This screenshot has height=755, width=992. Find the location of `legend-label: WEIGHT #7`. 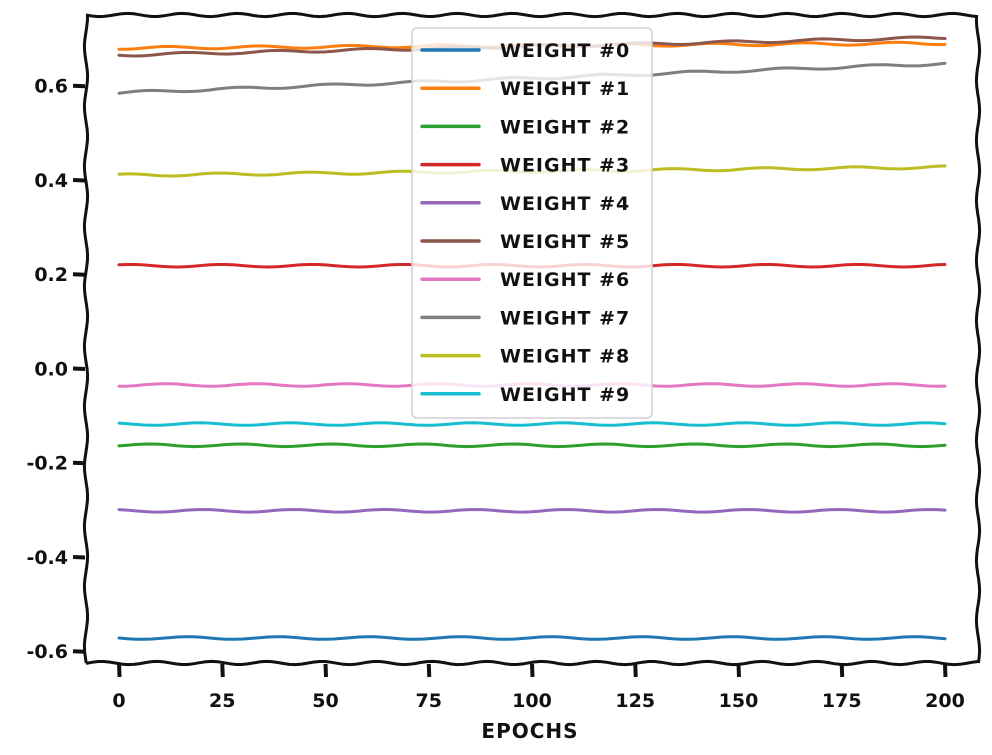

legend-label: WEIGHT #7 is located at coordinates (565, 318).